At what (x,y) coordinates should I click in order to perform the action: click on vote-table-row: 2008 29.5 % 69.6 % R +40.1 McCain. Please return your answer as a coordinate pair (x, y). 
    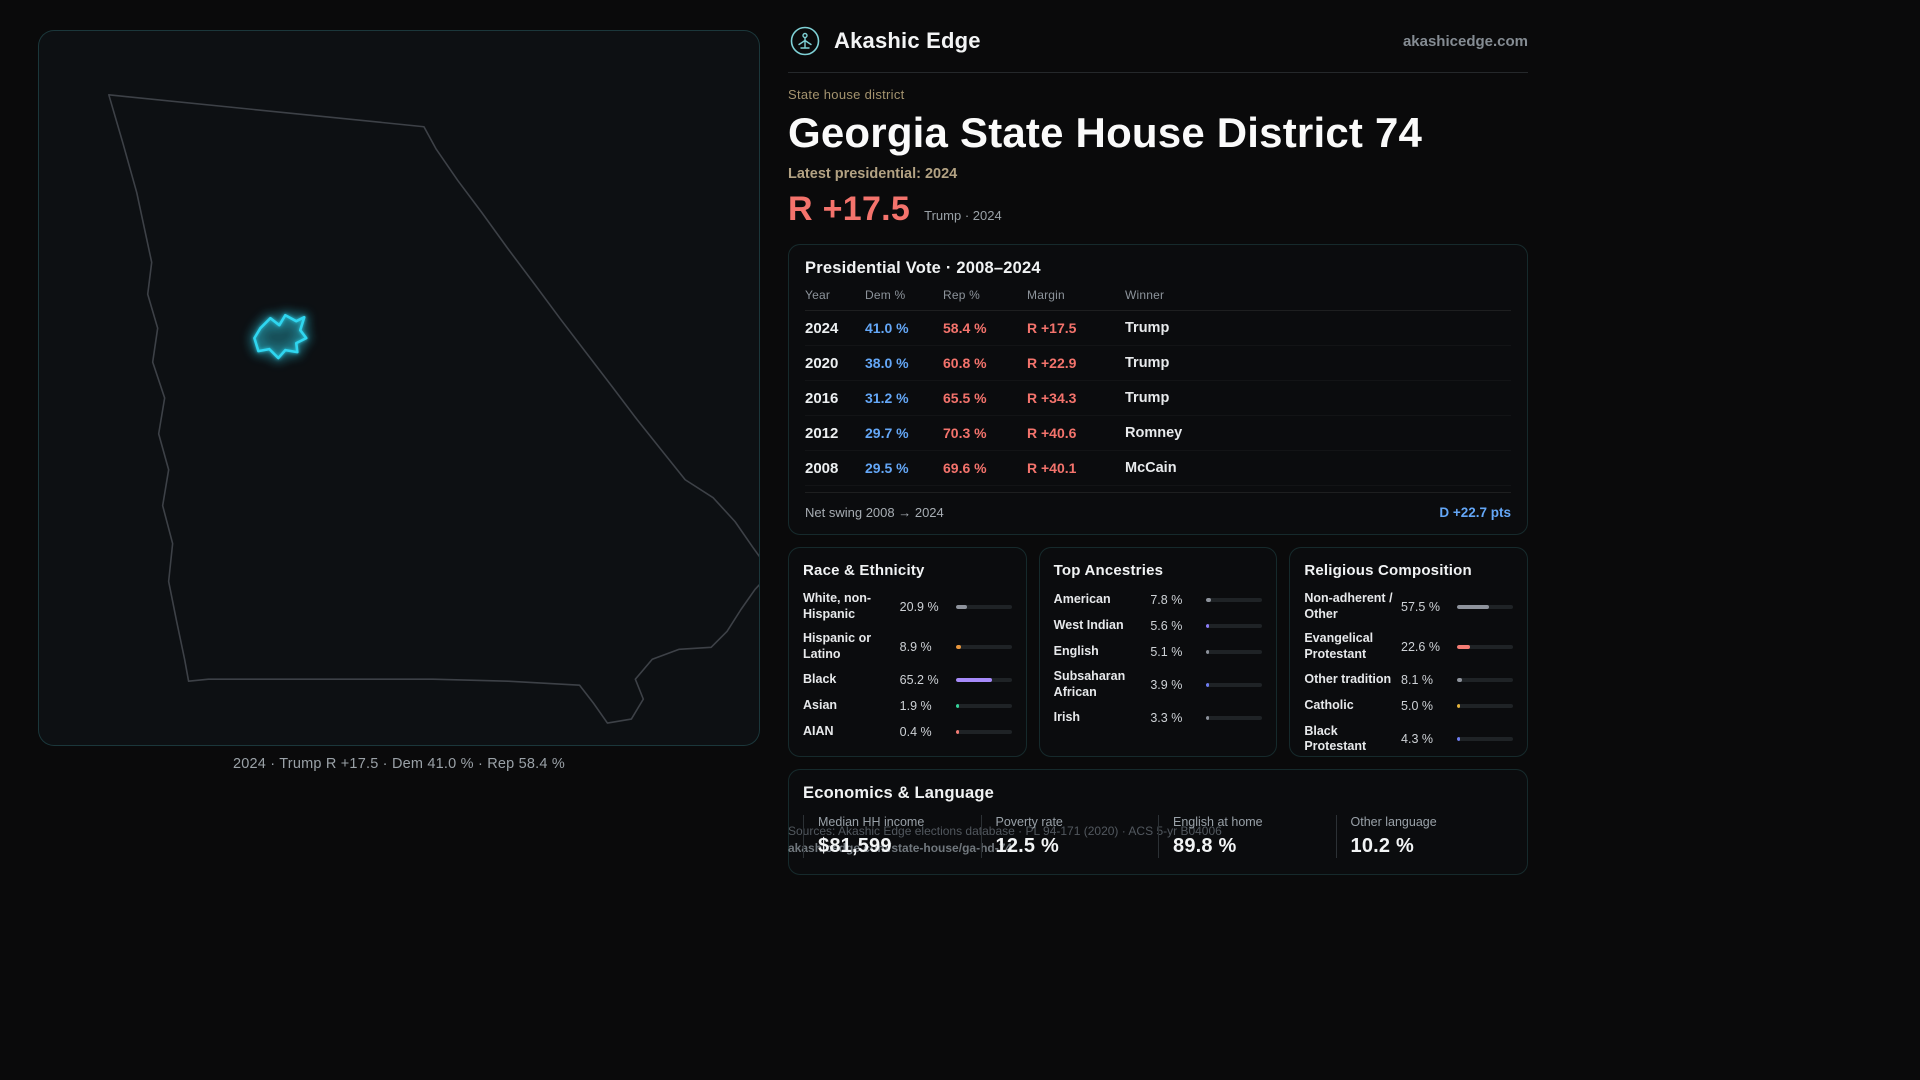
    Looking at the image, I should click on (1158, 468).